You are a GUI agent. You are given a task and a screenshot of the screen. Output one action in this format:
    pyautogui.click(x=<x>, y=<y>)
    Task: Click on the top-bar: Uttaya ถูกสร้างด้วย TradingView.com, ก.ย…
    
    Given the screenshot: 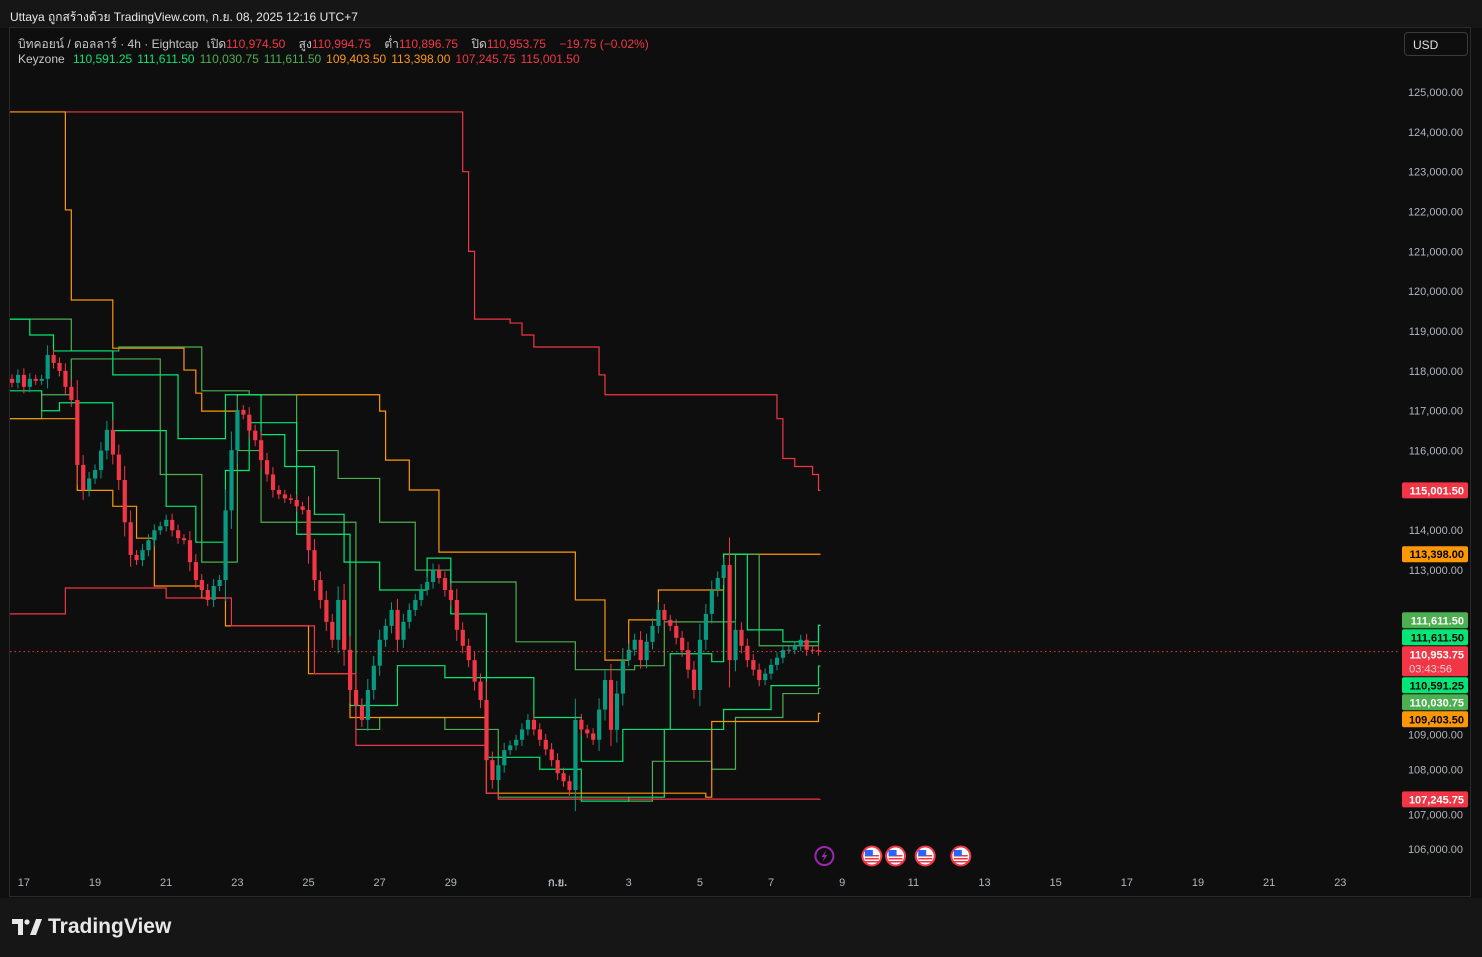 What is the action you would take?
    pyautogui.click(x=741, y=14)
    